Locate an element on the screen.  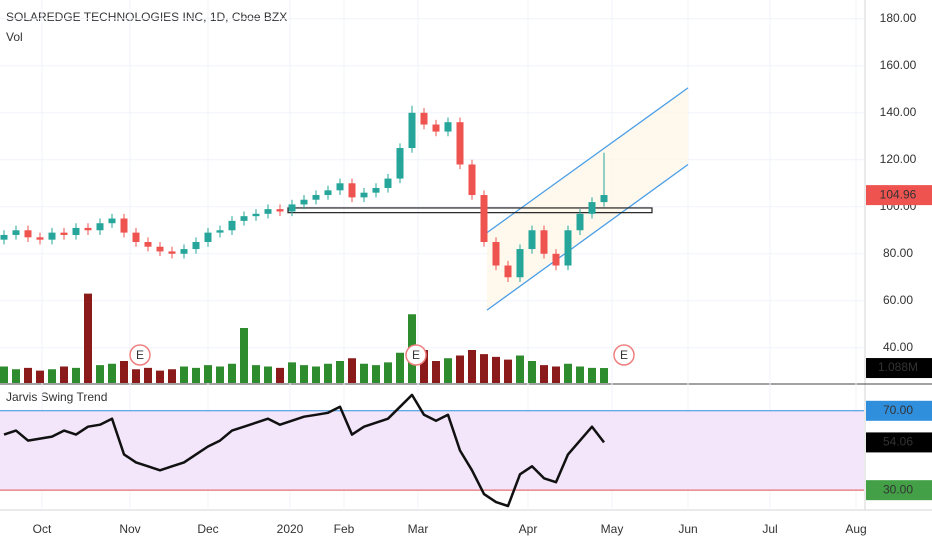
x-tick-label: Jun is located at coordinates (687, 529).